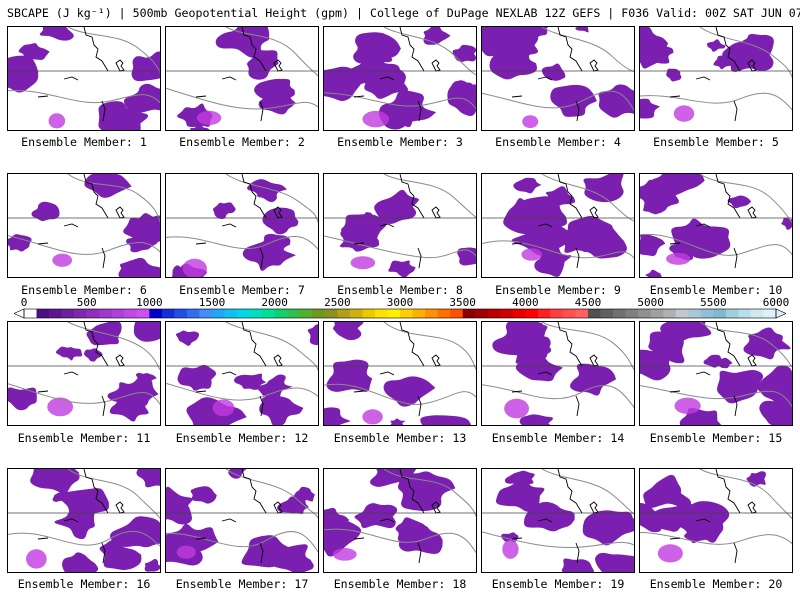 The width and height of the screenshot is (800, 600). What do you see at coordinates (400, 584) in the screenshot?
I see `ensemble-member-label: Ensemble Member: 18` at bounding box center [400, 584].